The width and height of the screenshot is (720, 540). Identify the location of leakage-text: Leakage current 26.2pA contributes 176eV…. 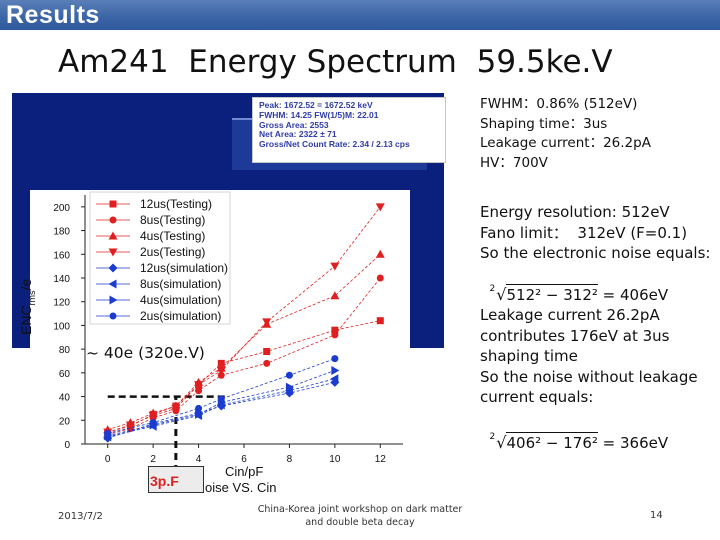
(589, 356).